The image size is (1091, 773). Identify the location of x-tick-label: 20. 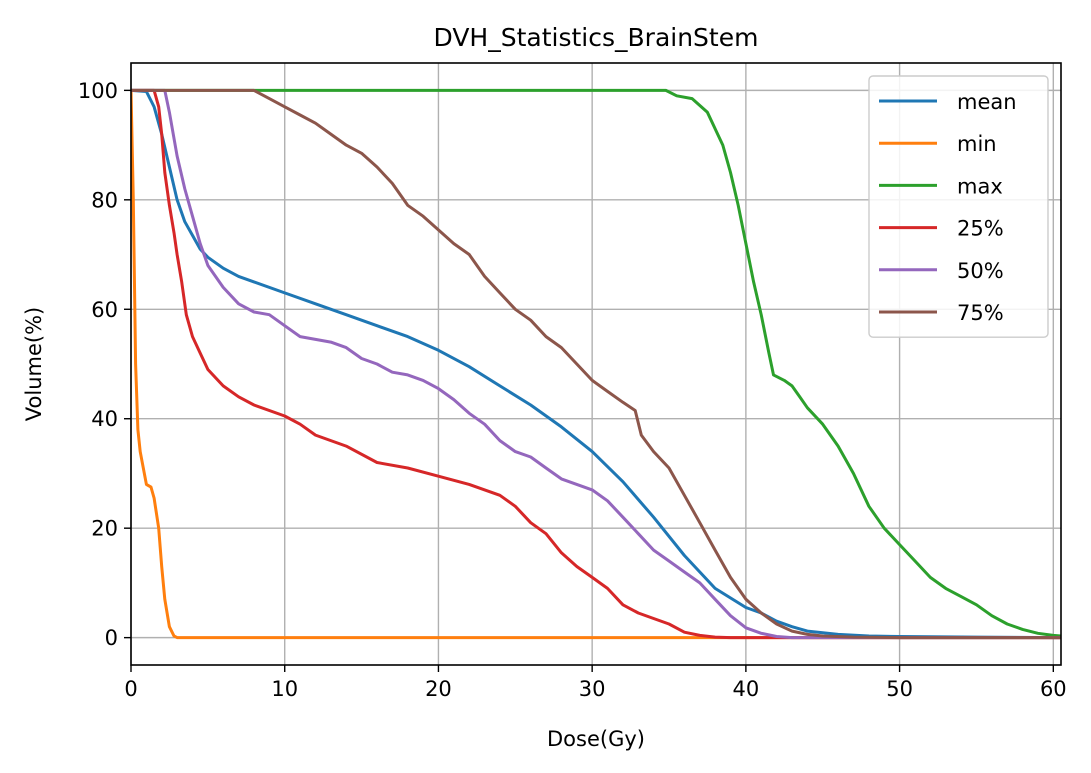
(438, 689).